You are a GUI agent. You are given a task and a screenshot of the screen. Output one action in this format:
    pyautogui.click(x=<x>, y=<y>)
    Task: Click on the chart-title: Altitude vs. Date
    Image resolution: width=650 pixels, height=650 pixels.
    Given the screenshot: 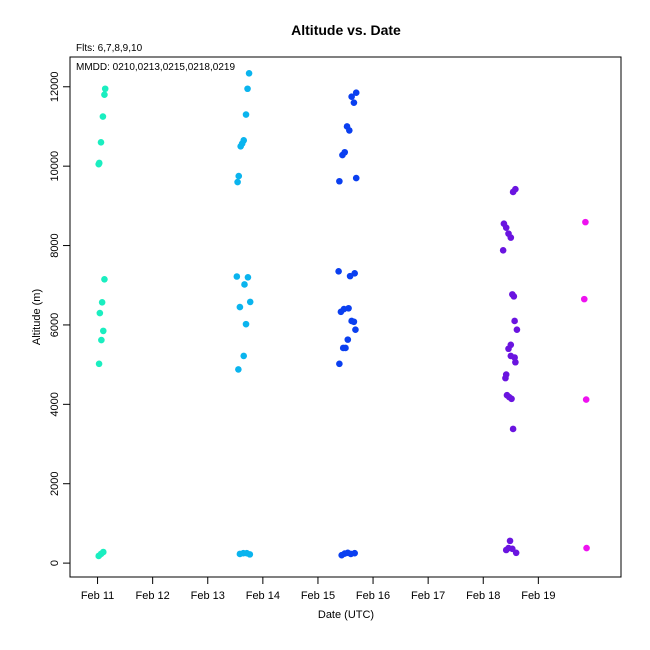 What is the action you would take?
    pyautogui.click(x=346, y=30)
    